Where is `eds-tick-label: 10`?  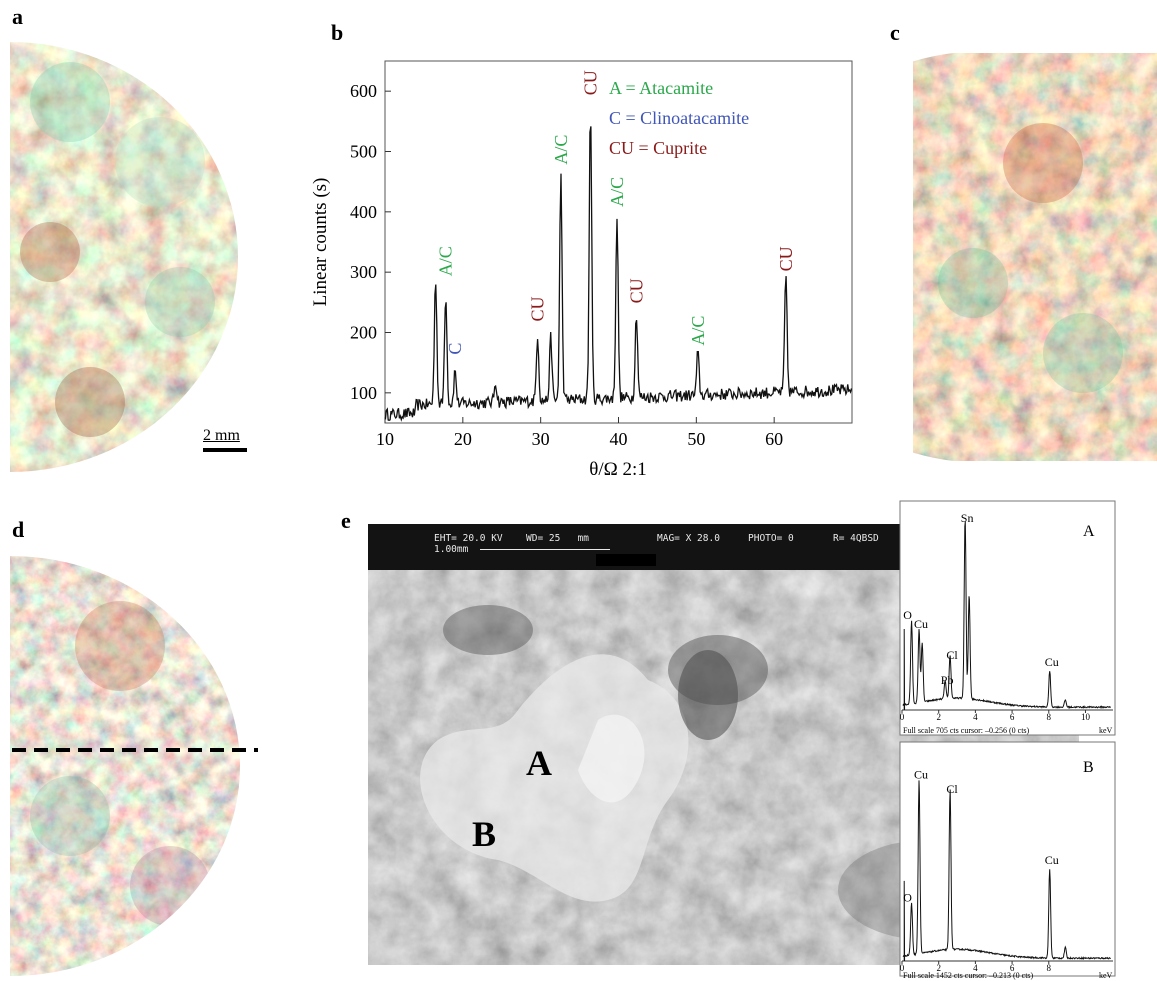
eds-tick-label: 10 is located at coordinates (1086, 717).